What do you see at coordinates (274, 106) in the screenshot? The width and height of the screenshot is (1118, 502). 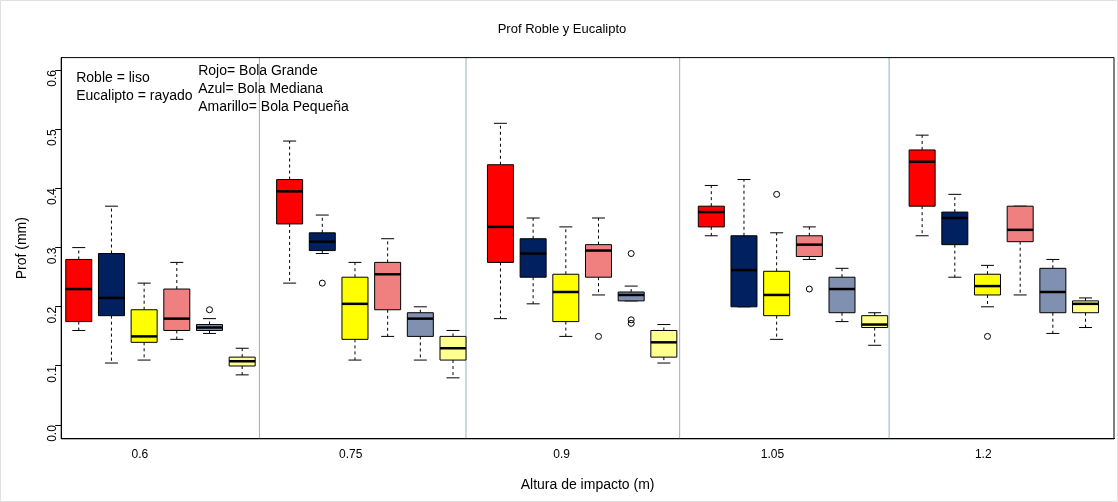 I see `annotation: Amarillo= Bola Pequeña` at bounding box center [274, 106].